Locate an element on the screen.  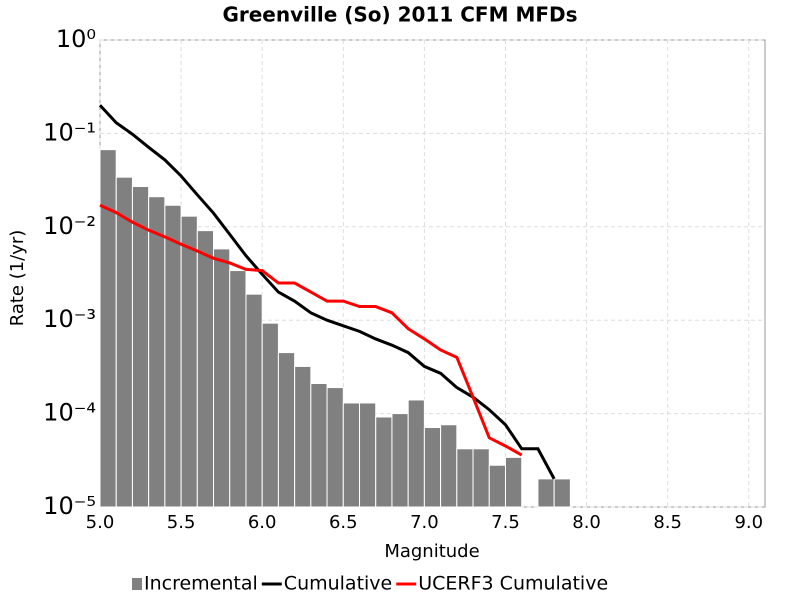
legend-label: Cumulative is located at coordinates (338, 584).